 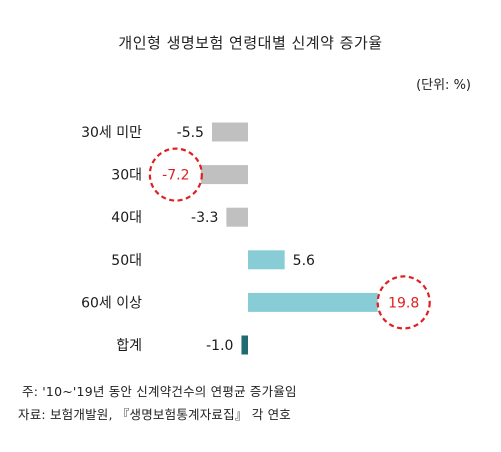 What do you see at coordinates (304, 261) in the screenshot?
I see `value-label: 5.6` at bounding box center [304, 261].